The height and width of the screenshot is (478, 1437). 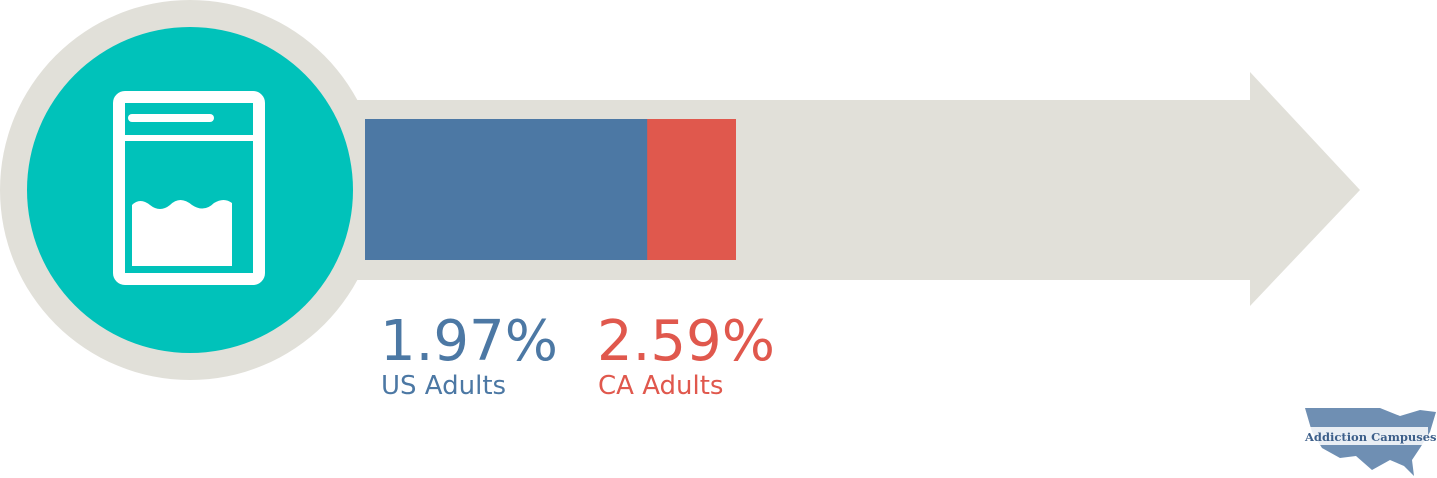 I want to click on icon, so click(x=189, y=188).